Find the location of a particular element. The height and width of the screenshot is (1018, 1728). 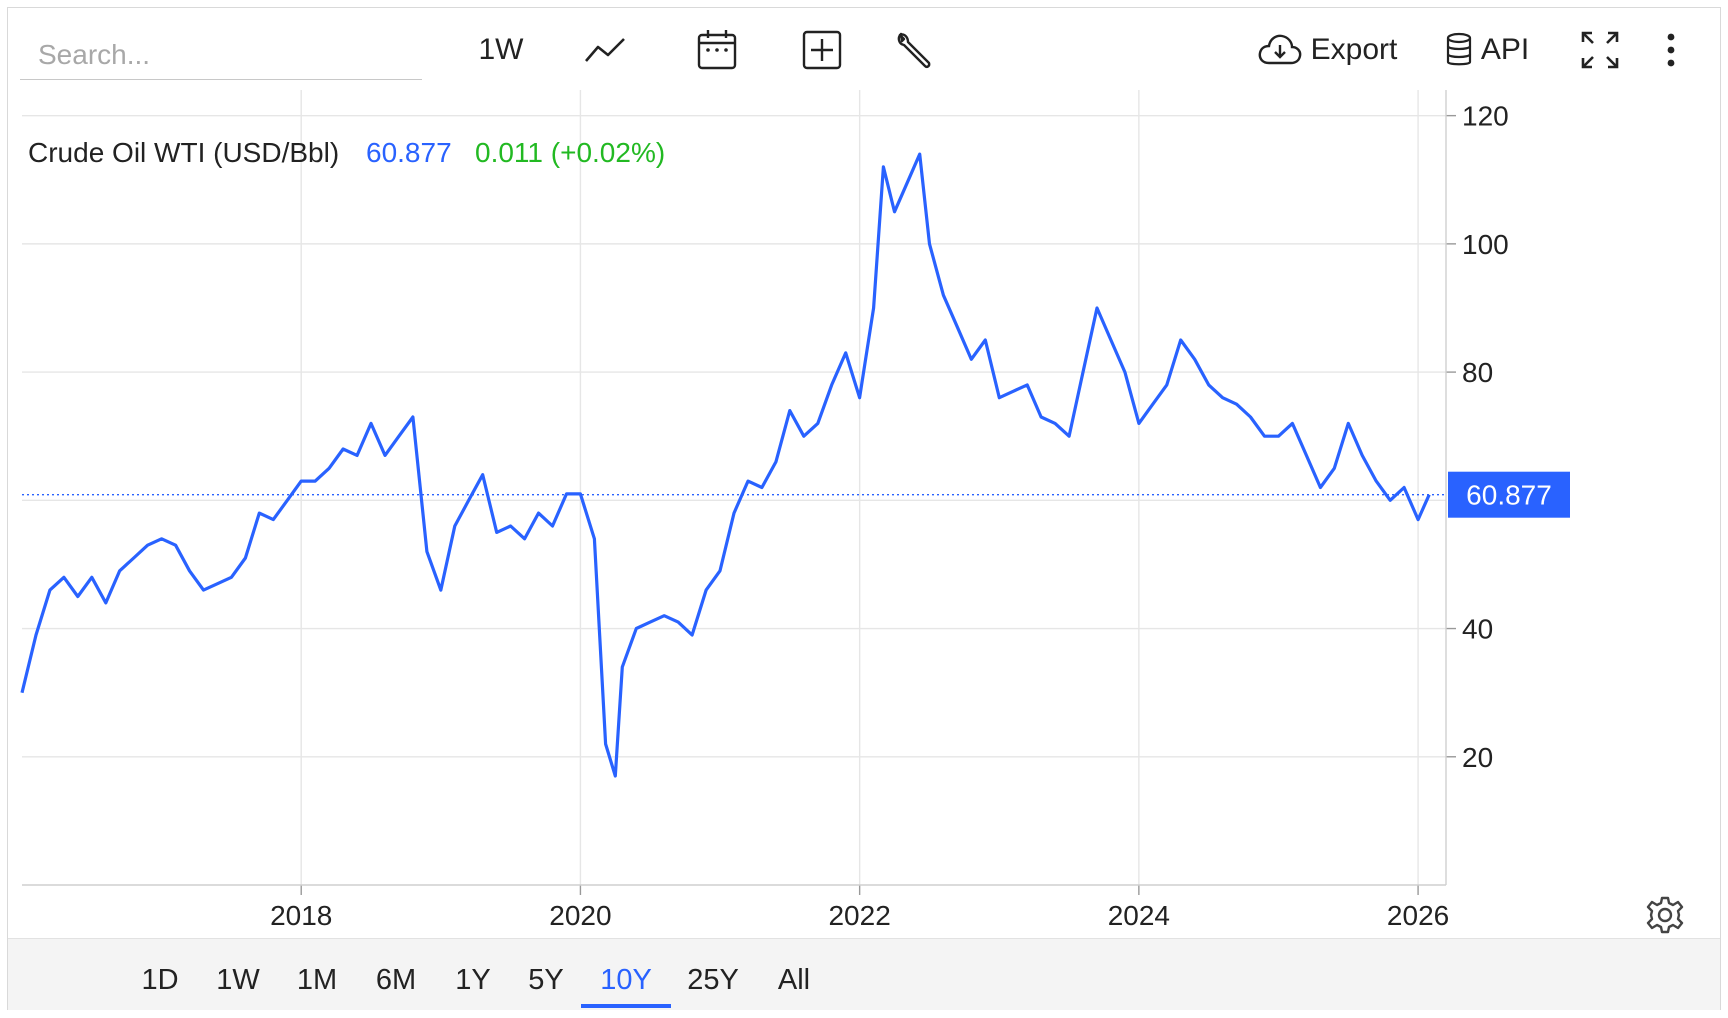

active-range-underline is located at coordinates (626, 1006).